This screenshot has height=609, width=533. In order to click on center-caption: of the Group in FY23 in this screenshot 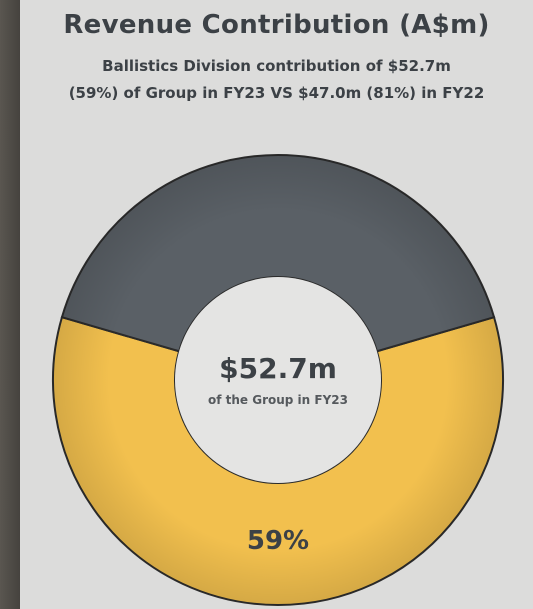, I will do `click(278, 400)`.